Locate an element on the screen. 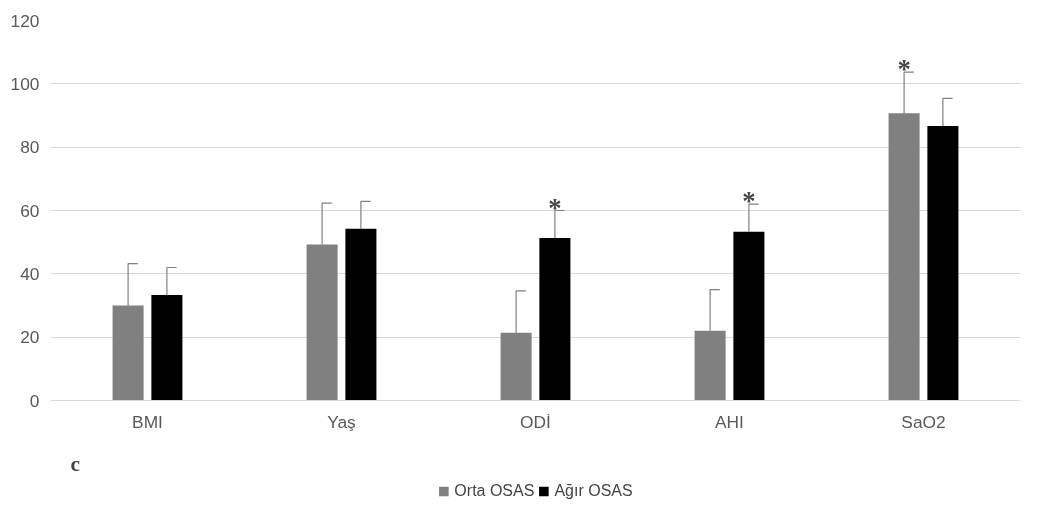 Image resolution: width=1057 pixels, height=531 pixels. x-tick-label: AHI is located at coordinates (729, 421).